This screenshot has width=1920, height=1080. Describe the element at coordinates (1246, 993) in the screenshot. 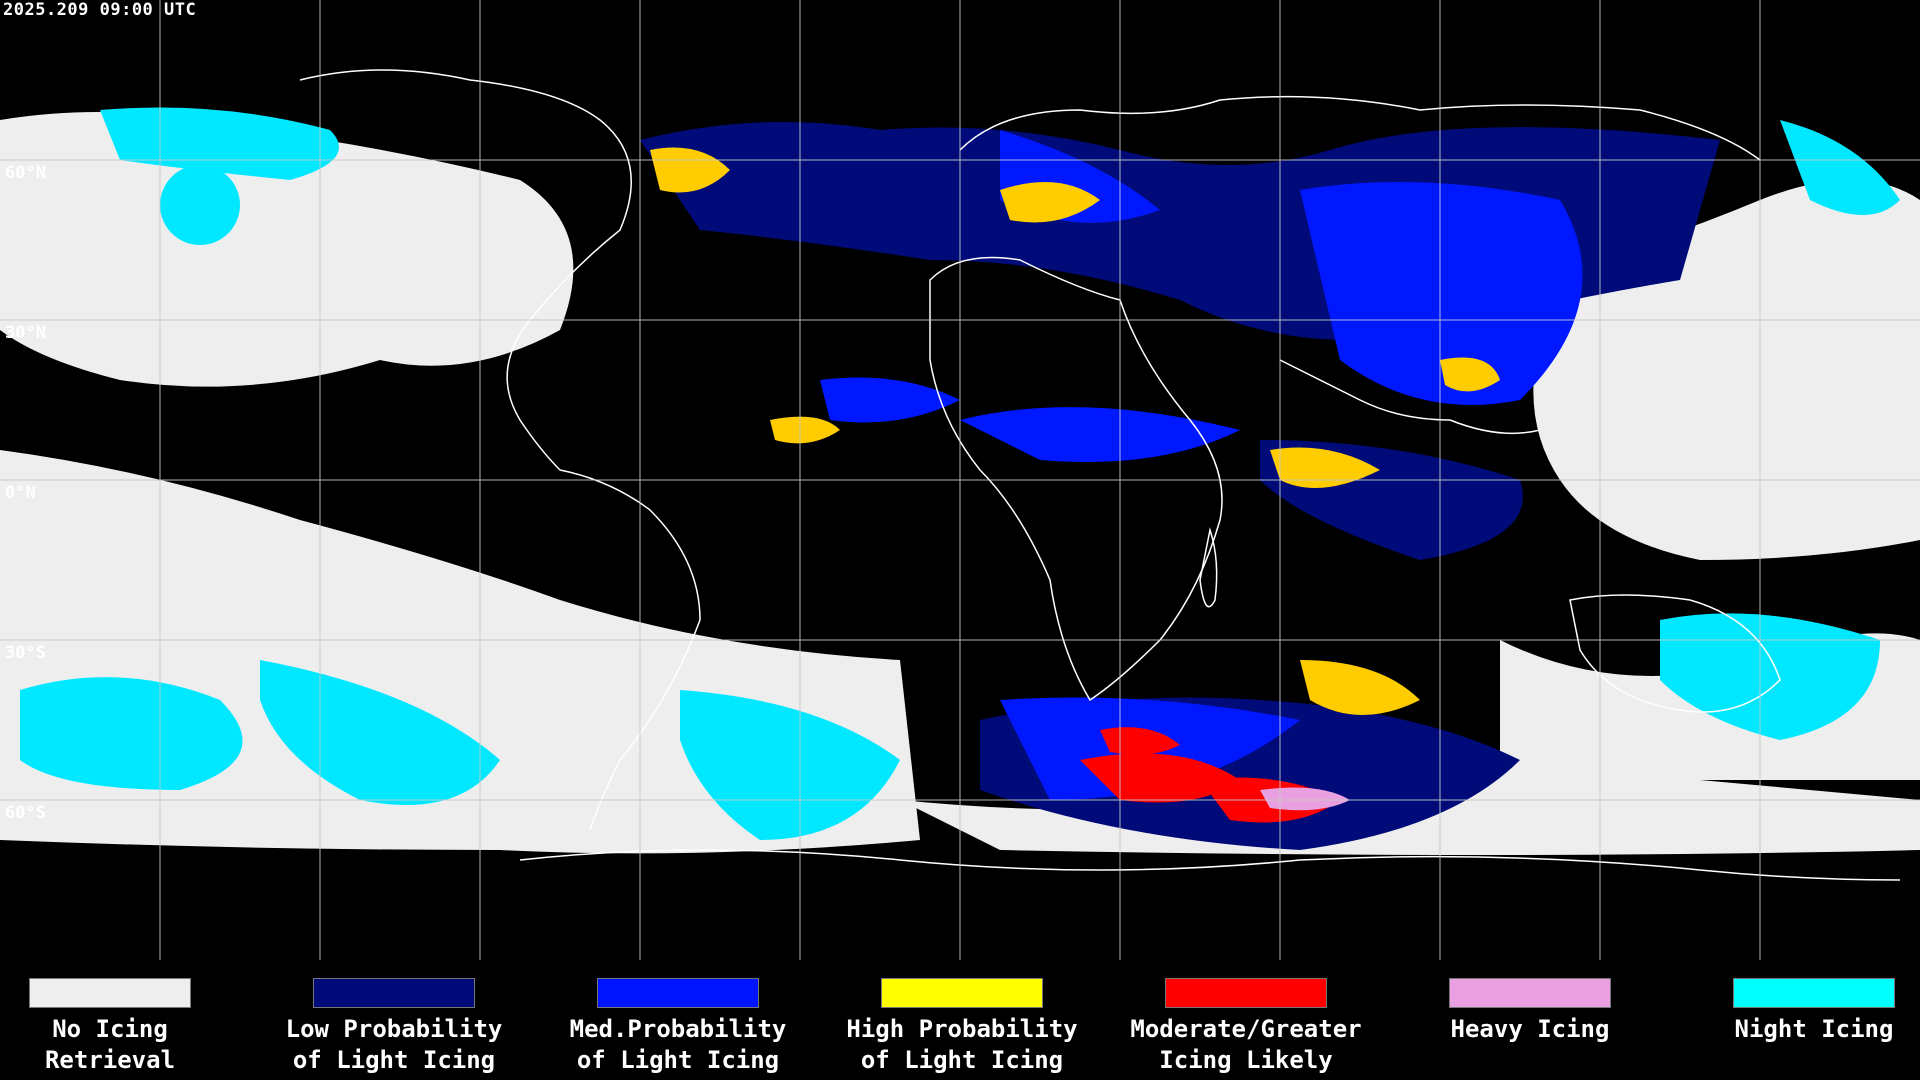

I see `legend-swatch-moderate-icing` at that location.